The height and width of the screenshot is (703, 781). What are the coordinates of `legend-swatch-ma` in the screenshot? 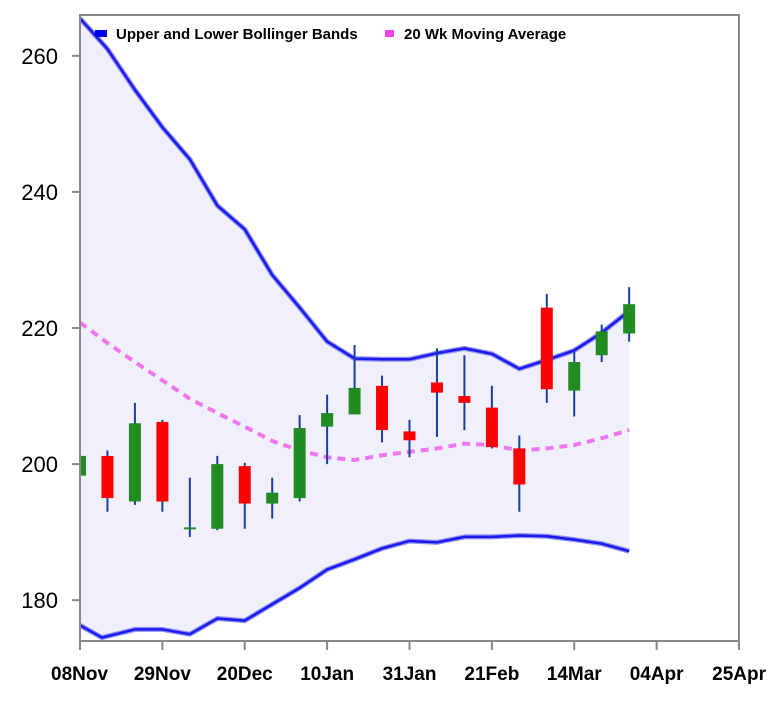 It's located at (389, 33).